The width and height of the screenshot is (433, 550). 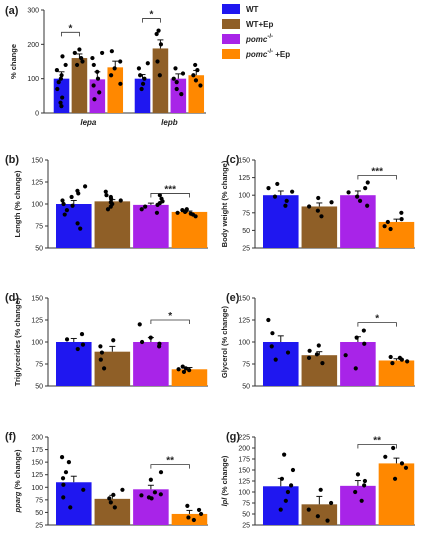 What do you see at coordinates (160, 80) in the screenshot?
I see `bar-lepb-WT+Ep-bar` at bounding box center [160, 80].